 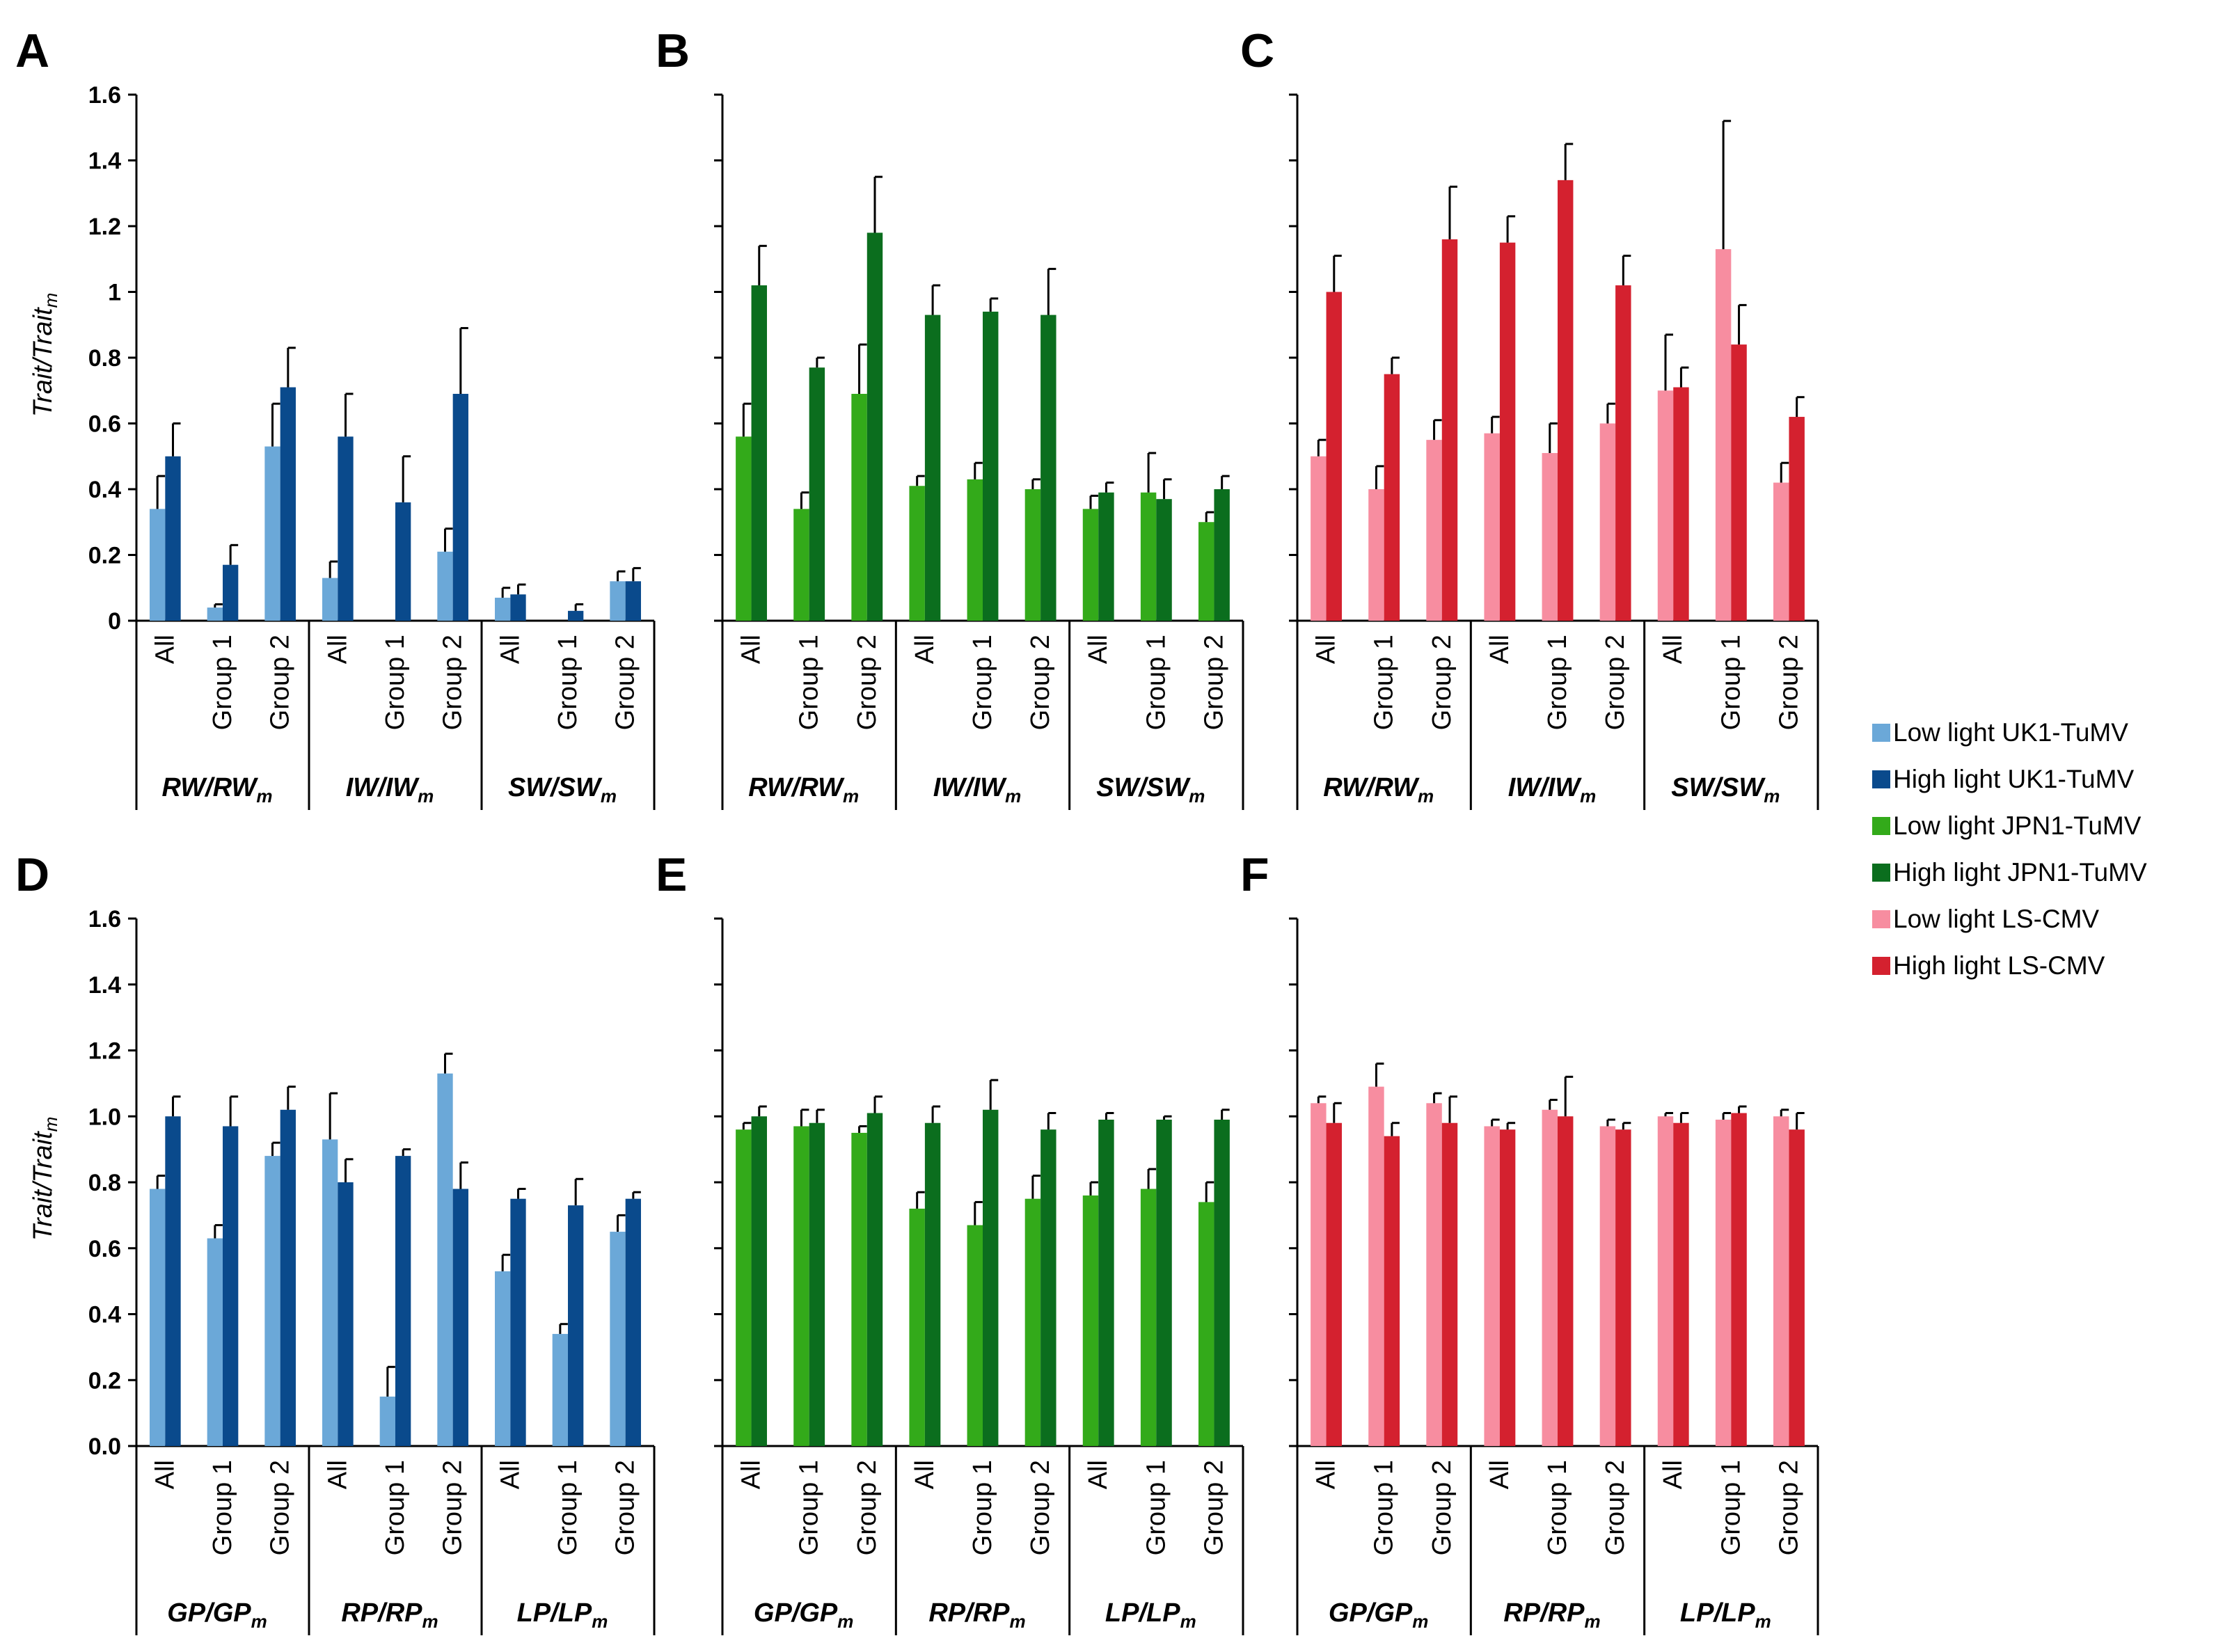 What do you see at coordinates (1544, 1613) in the screenshot?
I see `group-label-text: RP/RP` at bounding box center [1544, 1613].